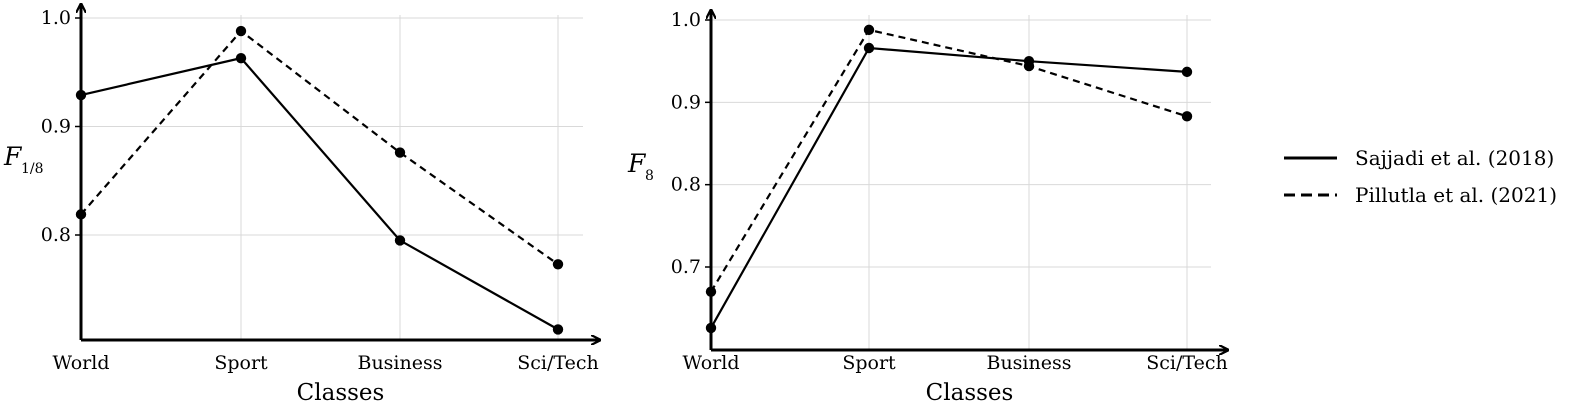  I want to click on y-axis-subscript: 1/8, so click(32, 169).